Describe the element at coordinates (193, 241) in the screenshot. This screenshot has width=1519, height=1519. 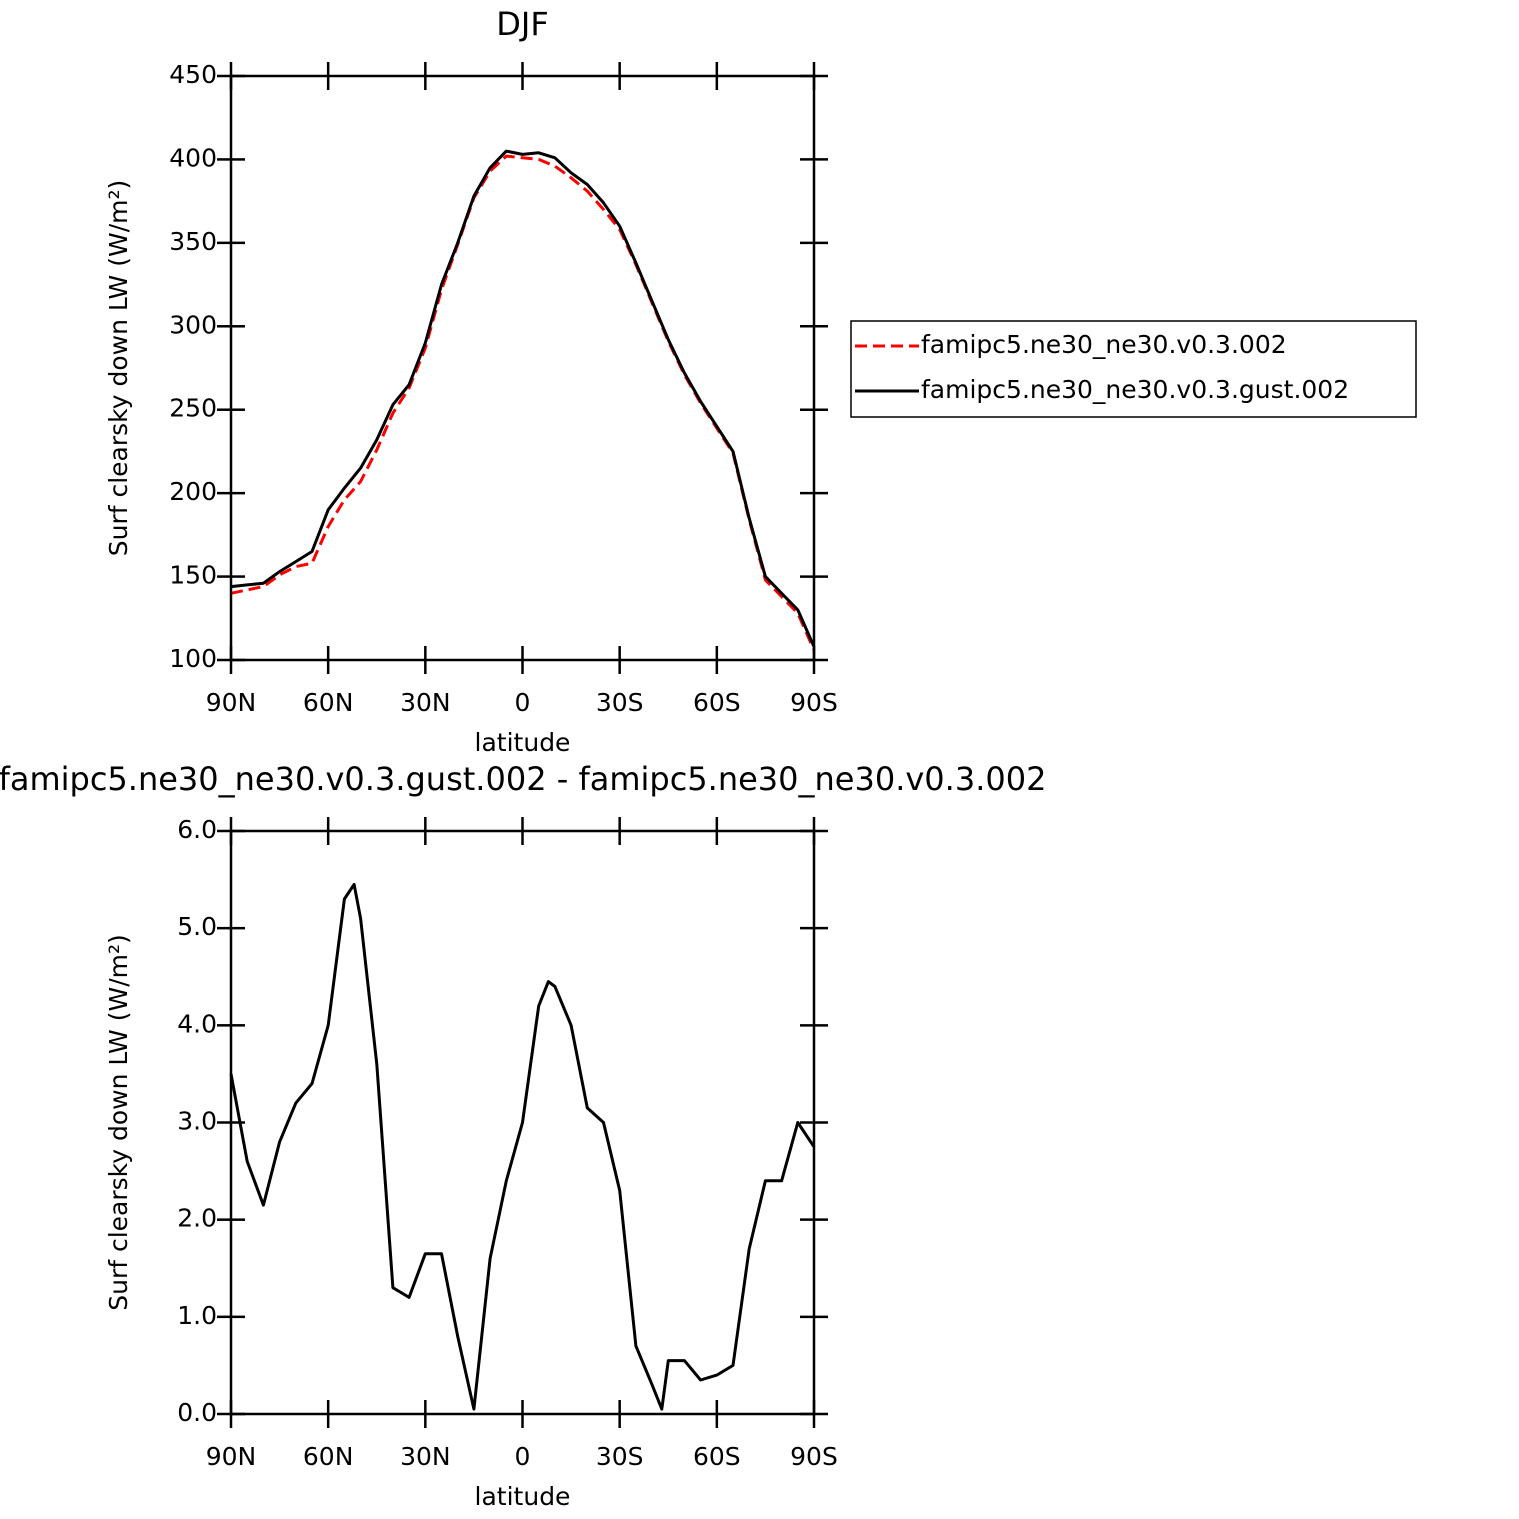
I see `y-tick-label: 350` at that location.